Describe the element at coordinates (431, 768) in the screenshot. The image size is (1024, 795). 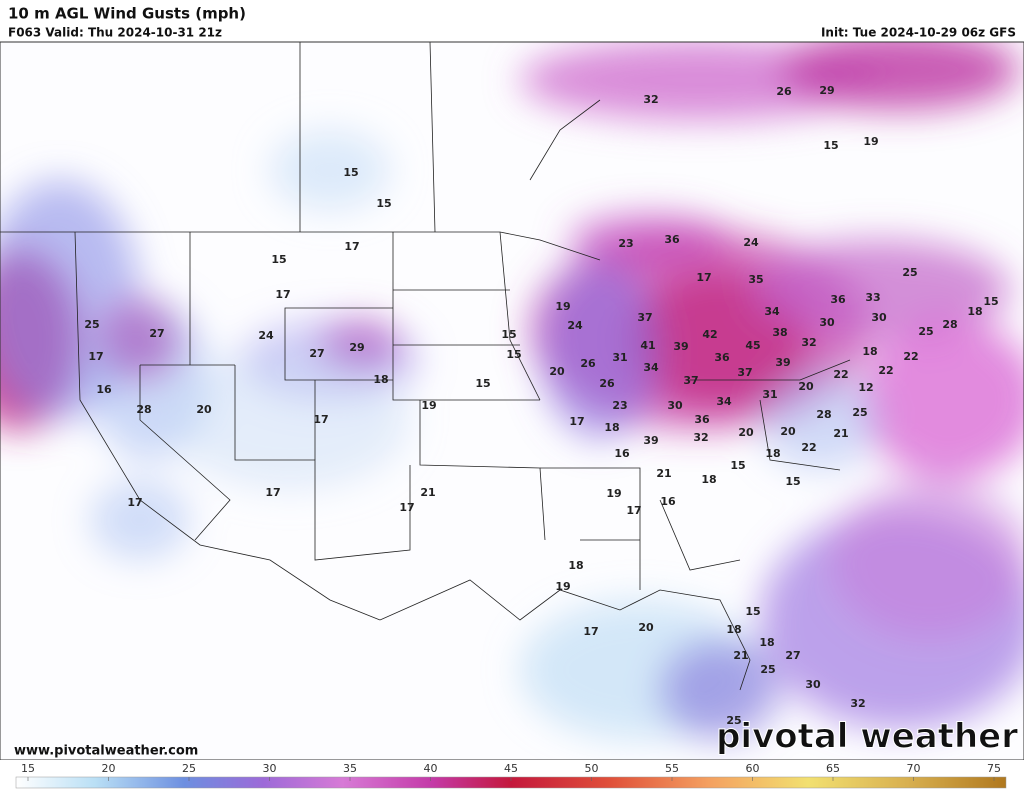
I see `colorbar-tick-label: 40` at that location.